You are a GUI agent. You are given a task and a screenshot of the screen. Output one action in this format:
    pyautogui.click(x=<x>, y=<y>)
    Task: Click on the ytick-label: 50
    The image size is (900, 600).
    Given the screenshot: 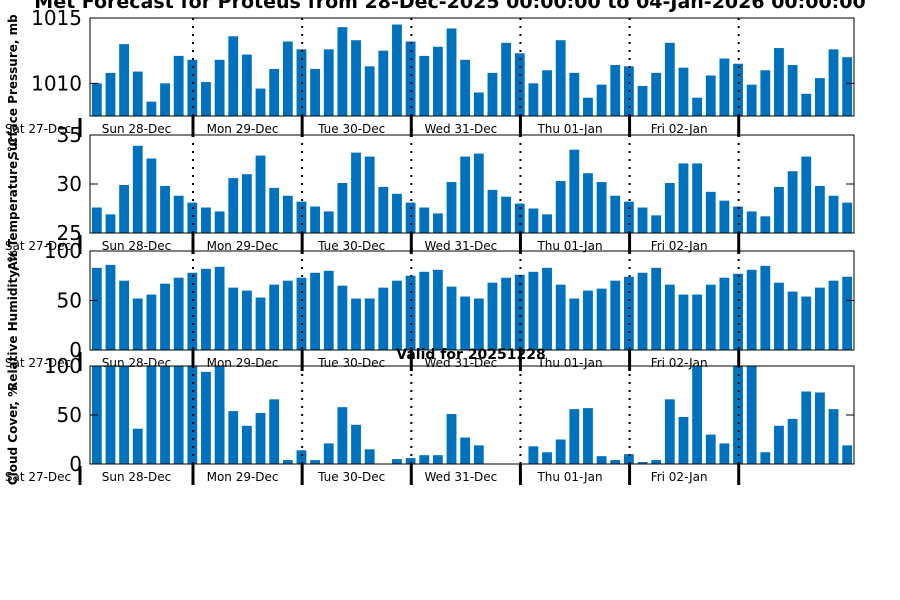 What is the action you would take?
    pyautogui.click(x=69, y=415)
    